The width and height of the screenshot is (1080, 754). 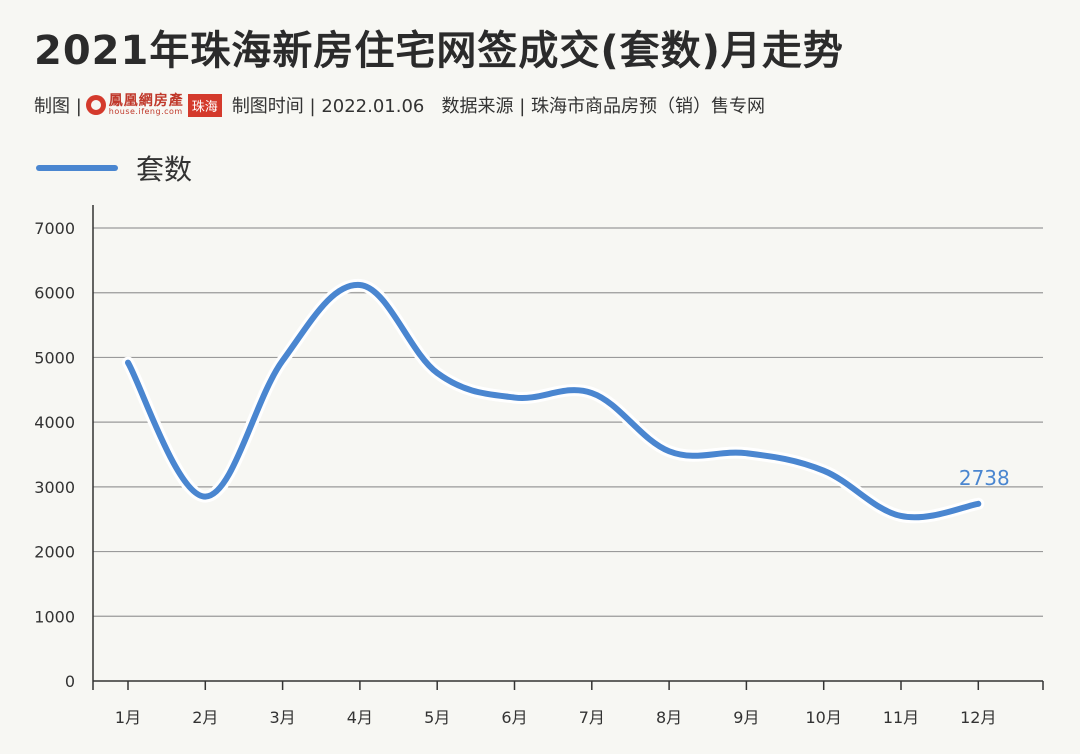 I want to click on x-tick-label: 12月, so click(x=978, y=717).